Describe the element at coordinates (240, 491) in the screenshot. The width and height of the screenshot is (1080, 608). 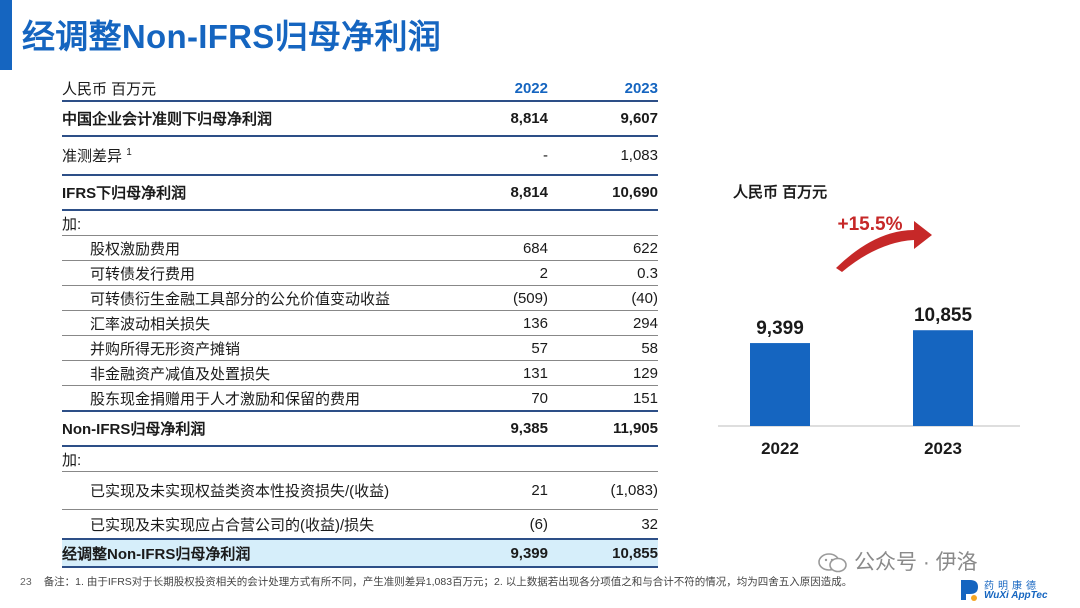
I see `row-label: 已实现及未实现权益类资本性投资损失/(收益)` at that location.